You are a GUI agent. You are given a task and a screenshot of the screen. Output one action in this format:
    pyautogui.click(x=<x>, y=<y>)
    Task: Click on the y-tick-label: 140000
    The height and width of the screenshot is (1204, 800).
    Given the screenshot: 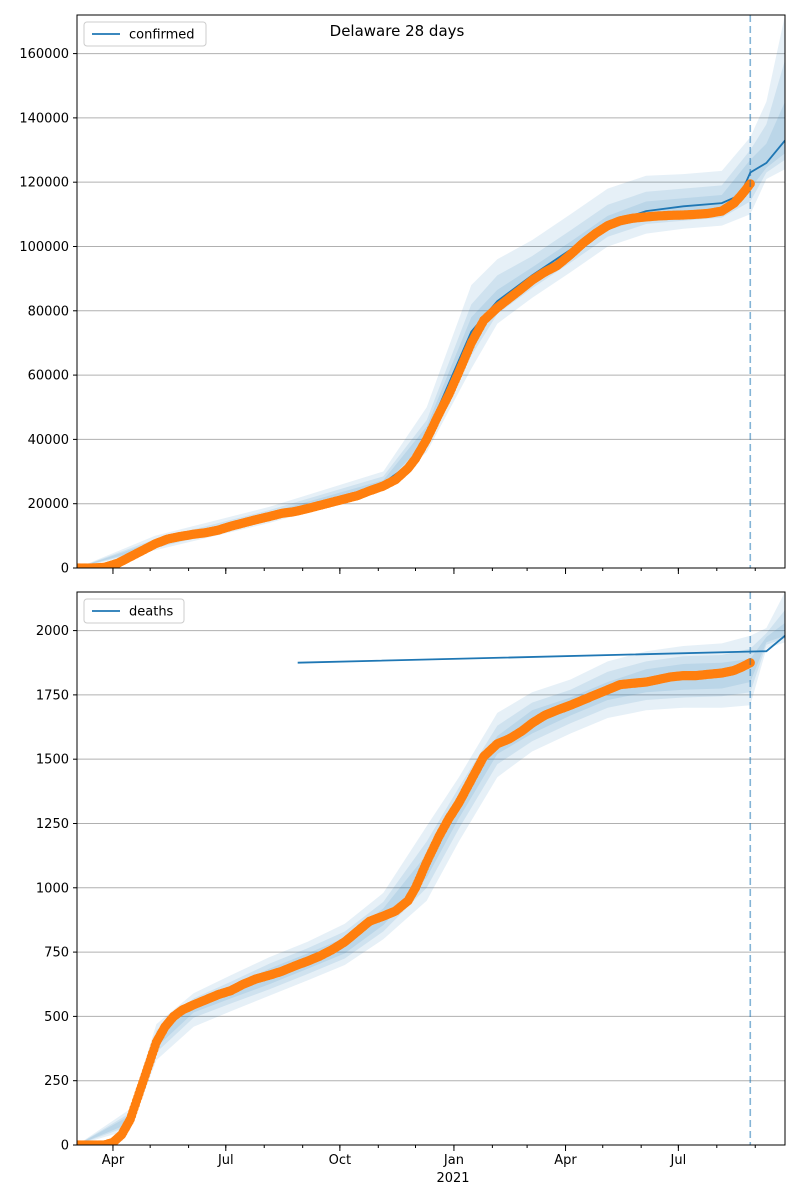 What is the action you would take?
    pyautogui.click(x=44, y=118)
    